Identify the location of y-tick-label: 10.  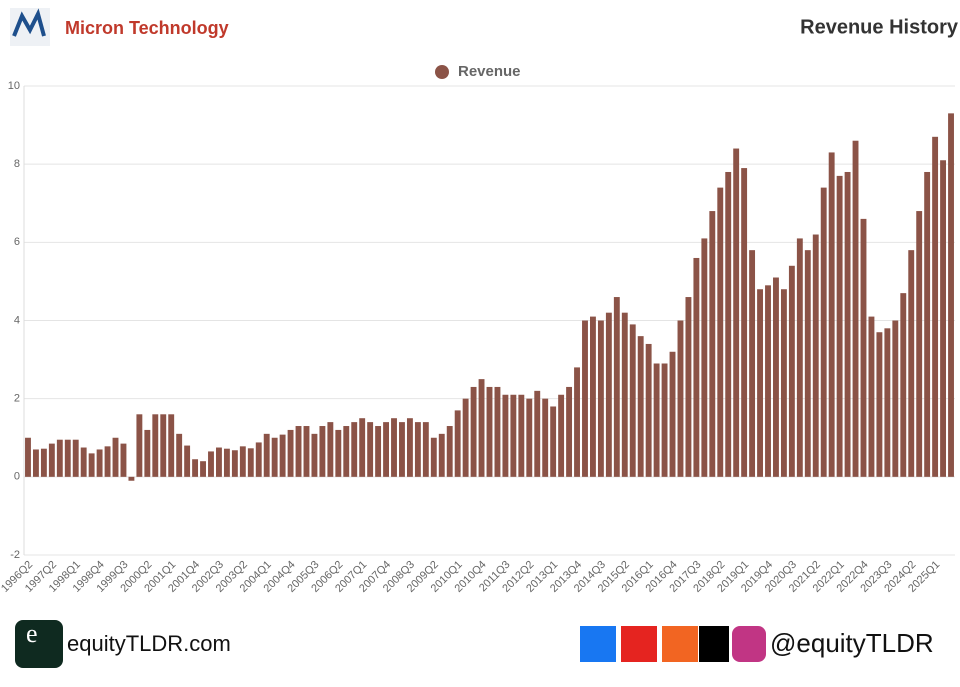
(14, 86).